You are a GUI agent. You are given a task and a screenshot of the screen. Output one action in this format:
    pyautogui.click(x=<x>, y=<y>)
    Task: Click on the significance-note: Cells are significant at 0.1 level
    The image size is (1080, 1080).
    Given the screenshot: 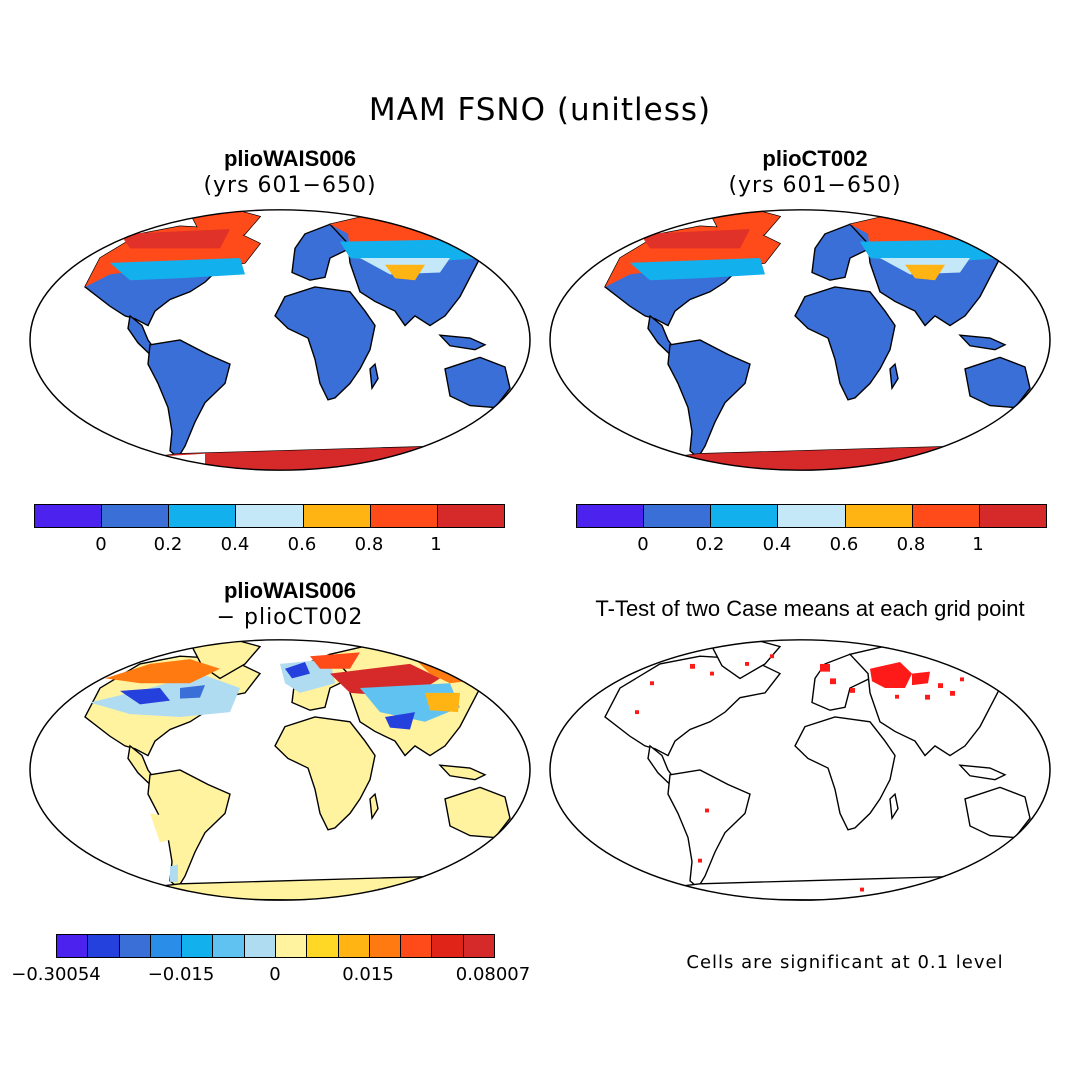 What is the action you would take?
    pyautogui.click(x=845, y=962)
    